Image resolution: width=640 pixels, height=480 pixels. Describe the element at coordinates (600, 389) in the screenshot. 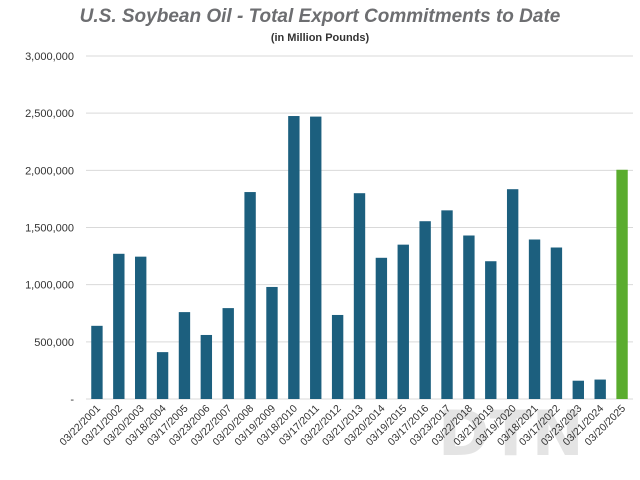

I see `bar-03-21-2024` at that location.